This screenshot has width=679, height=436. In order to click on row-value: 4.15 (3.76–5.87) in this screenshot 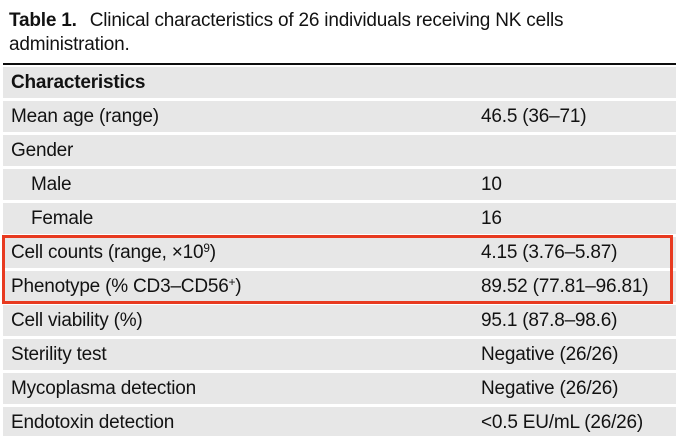, I will do `click(549, 252)`.